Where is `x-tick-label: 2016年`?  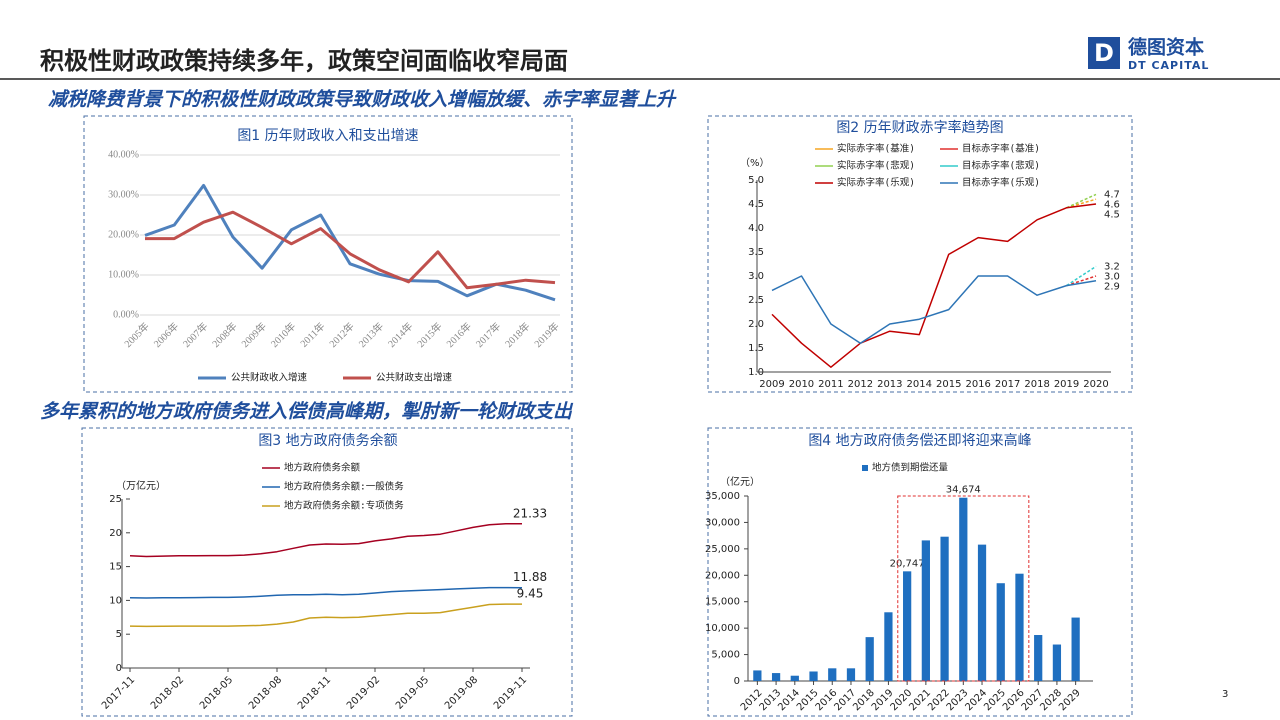 x-tick-label: 2016年 is located at coordinates (458, 335).